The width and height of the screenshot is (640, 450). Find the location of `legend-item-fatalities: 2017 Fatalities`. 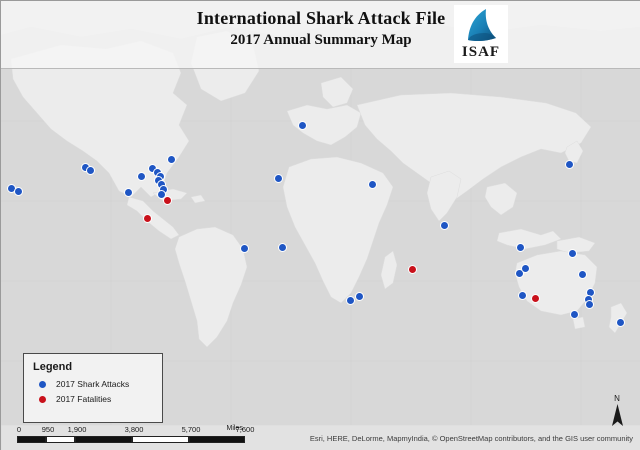

legend-item-fatalities: 2017 Fatalities is located at coordinates (96, 399).